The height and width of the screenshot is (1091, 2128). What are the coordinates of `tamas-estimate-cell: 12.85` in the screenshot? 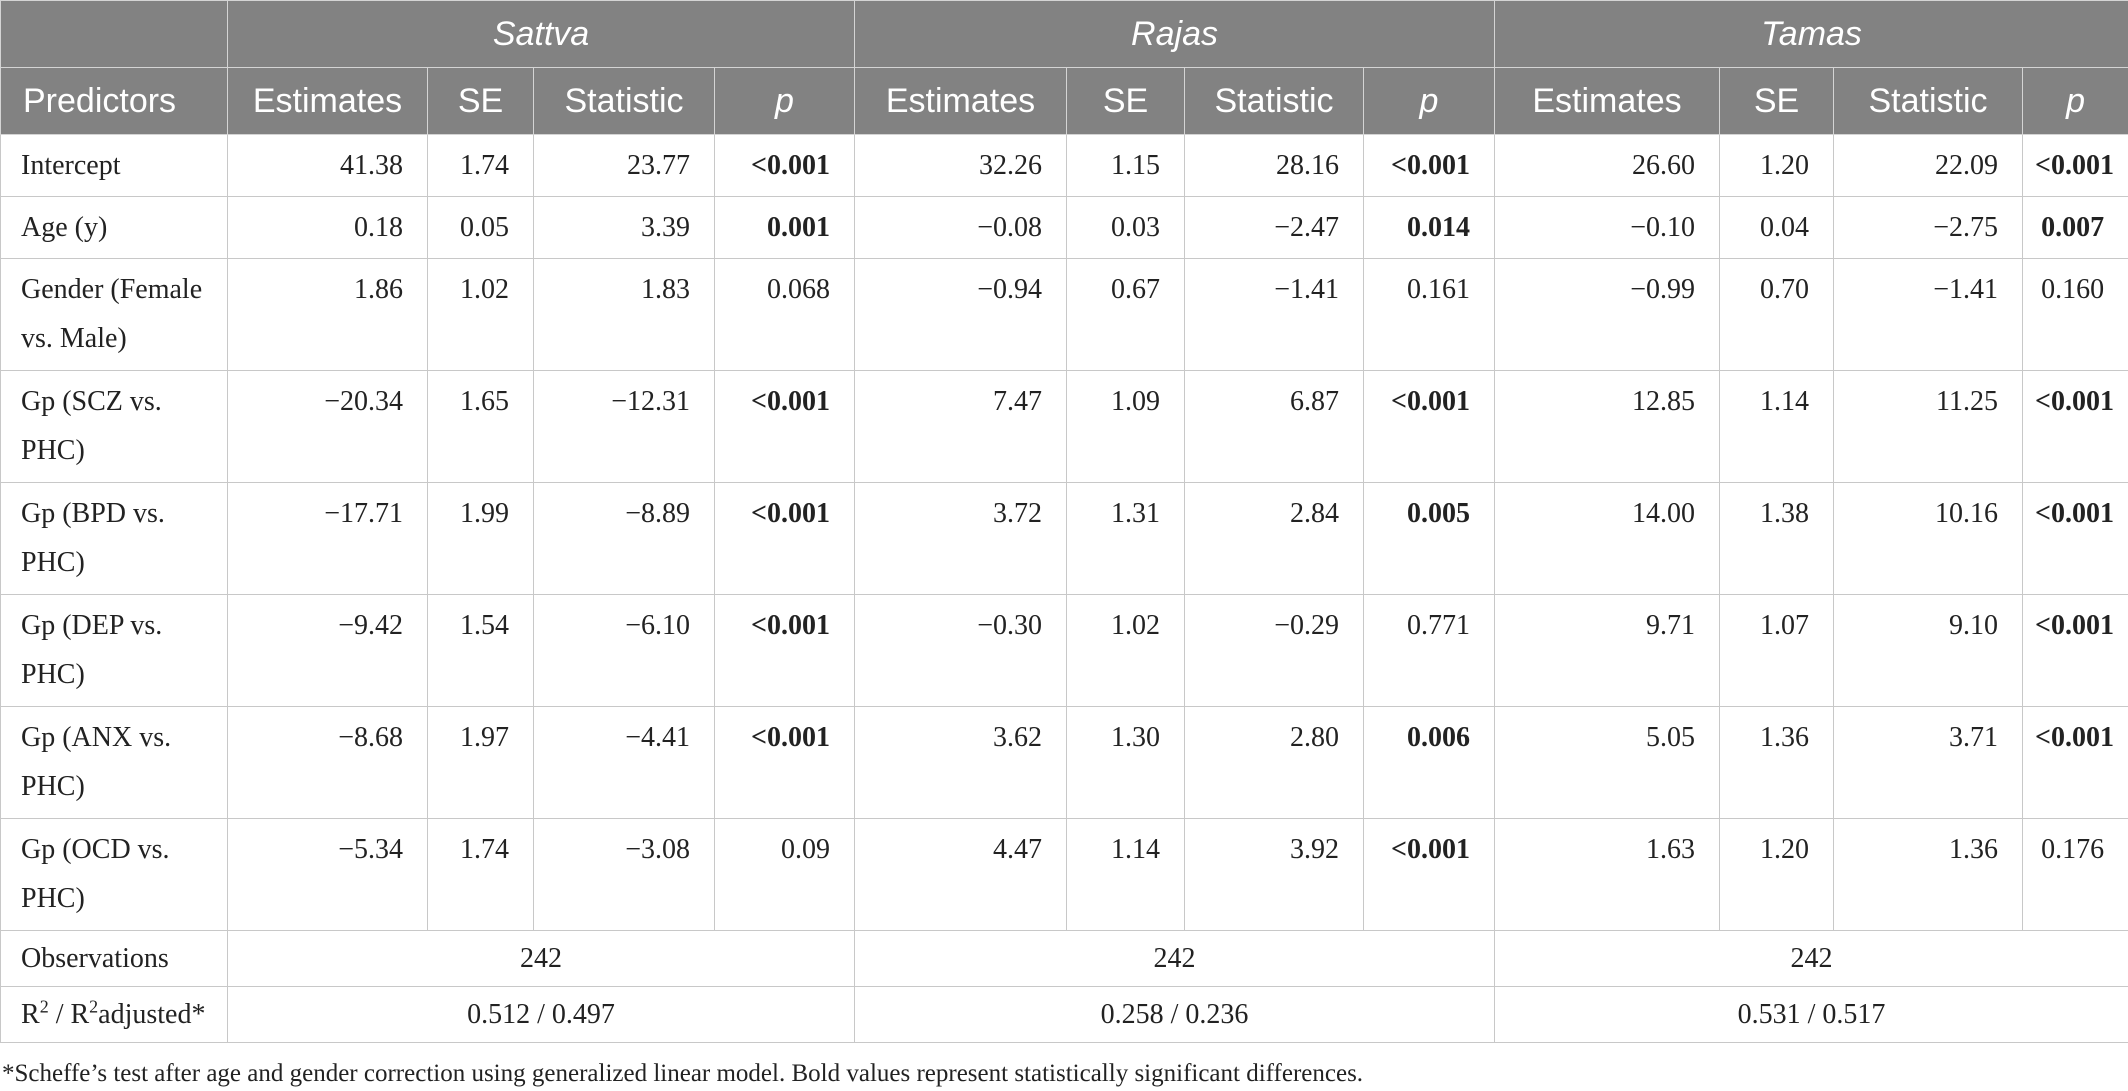 It's located at (1607, 426).